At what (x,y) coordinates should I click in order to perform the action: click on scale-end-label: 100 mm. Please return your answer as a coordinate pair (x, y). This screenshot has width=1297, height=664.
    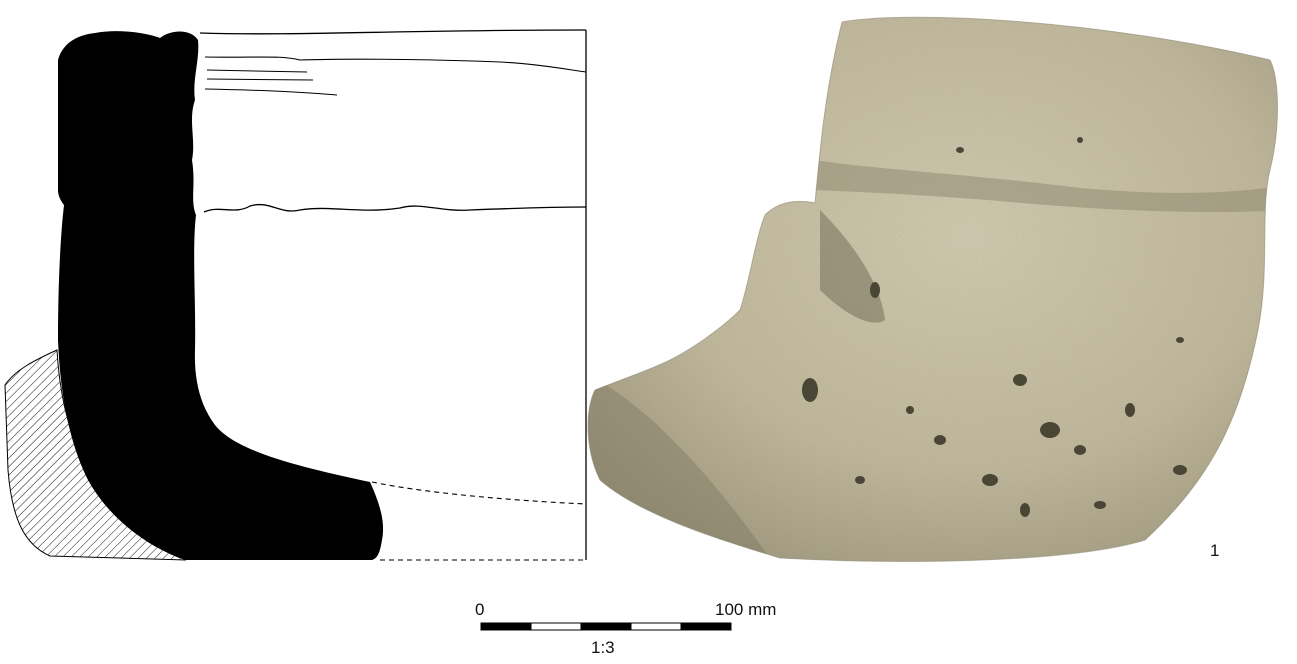
    Looking at the image, I should click on (746, 609).